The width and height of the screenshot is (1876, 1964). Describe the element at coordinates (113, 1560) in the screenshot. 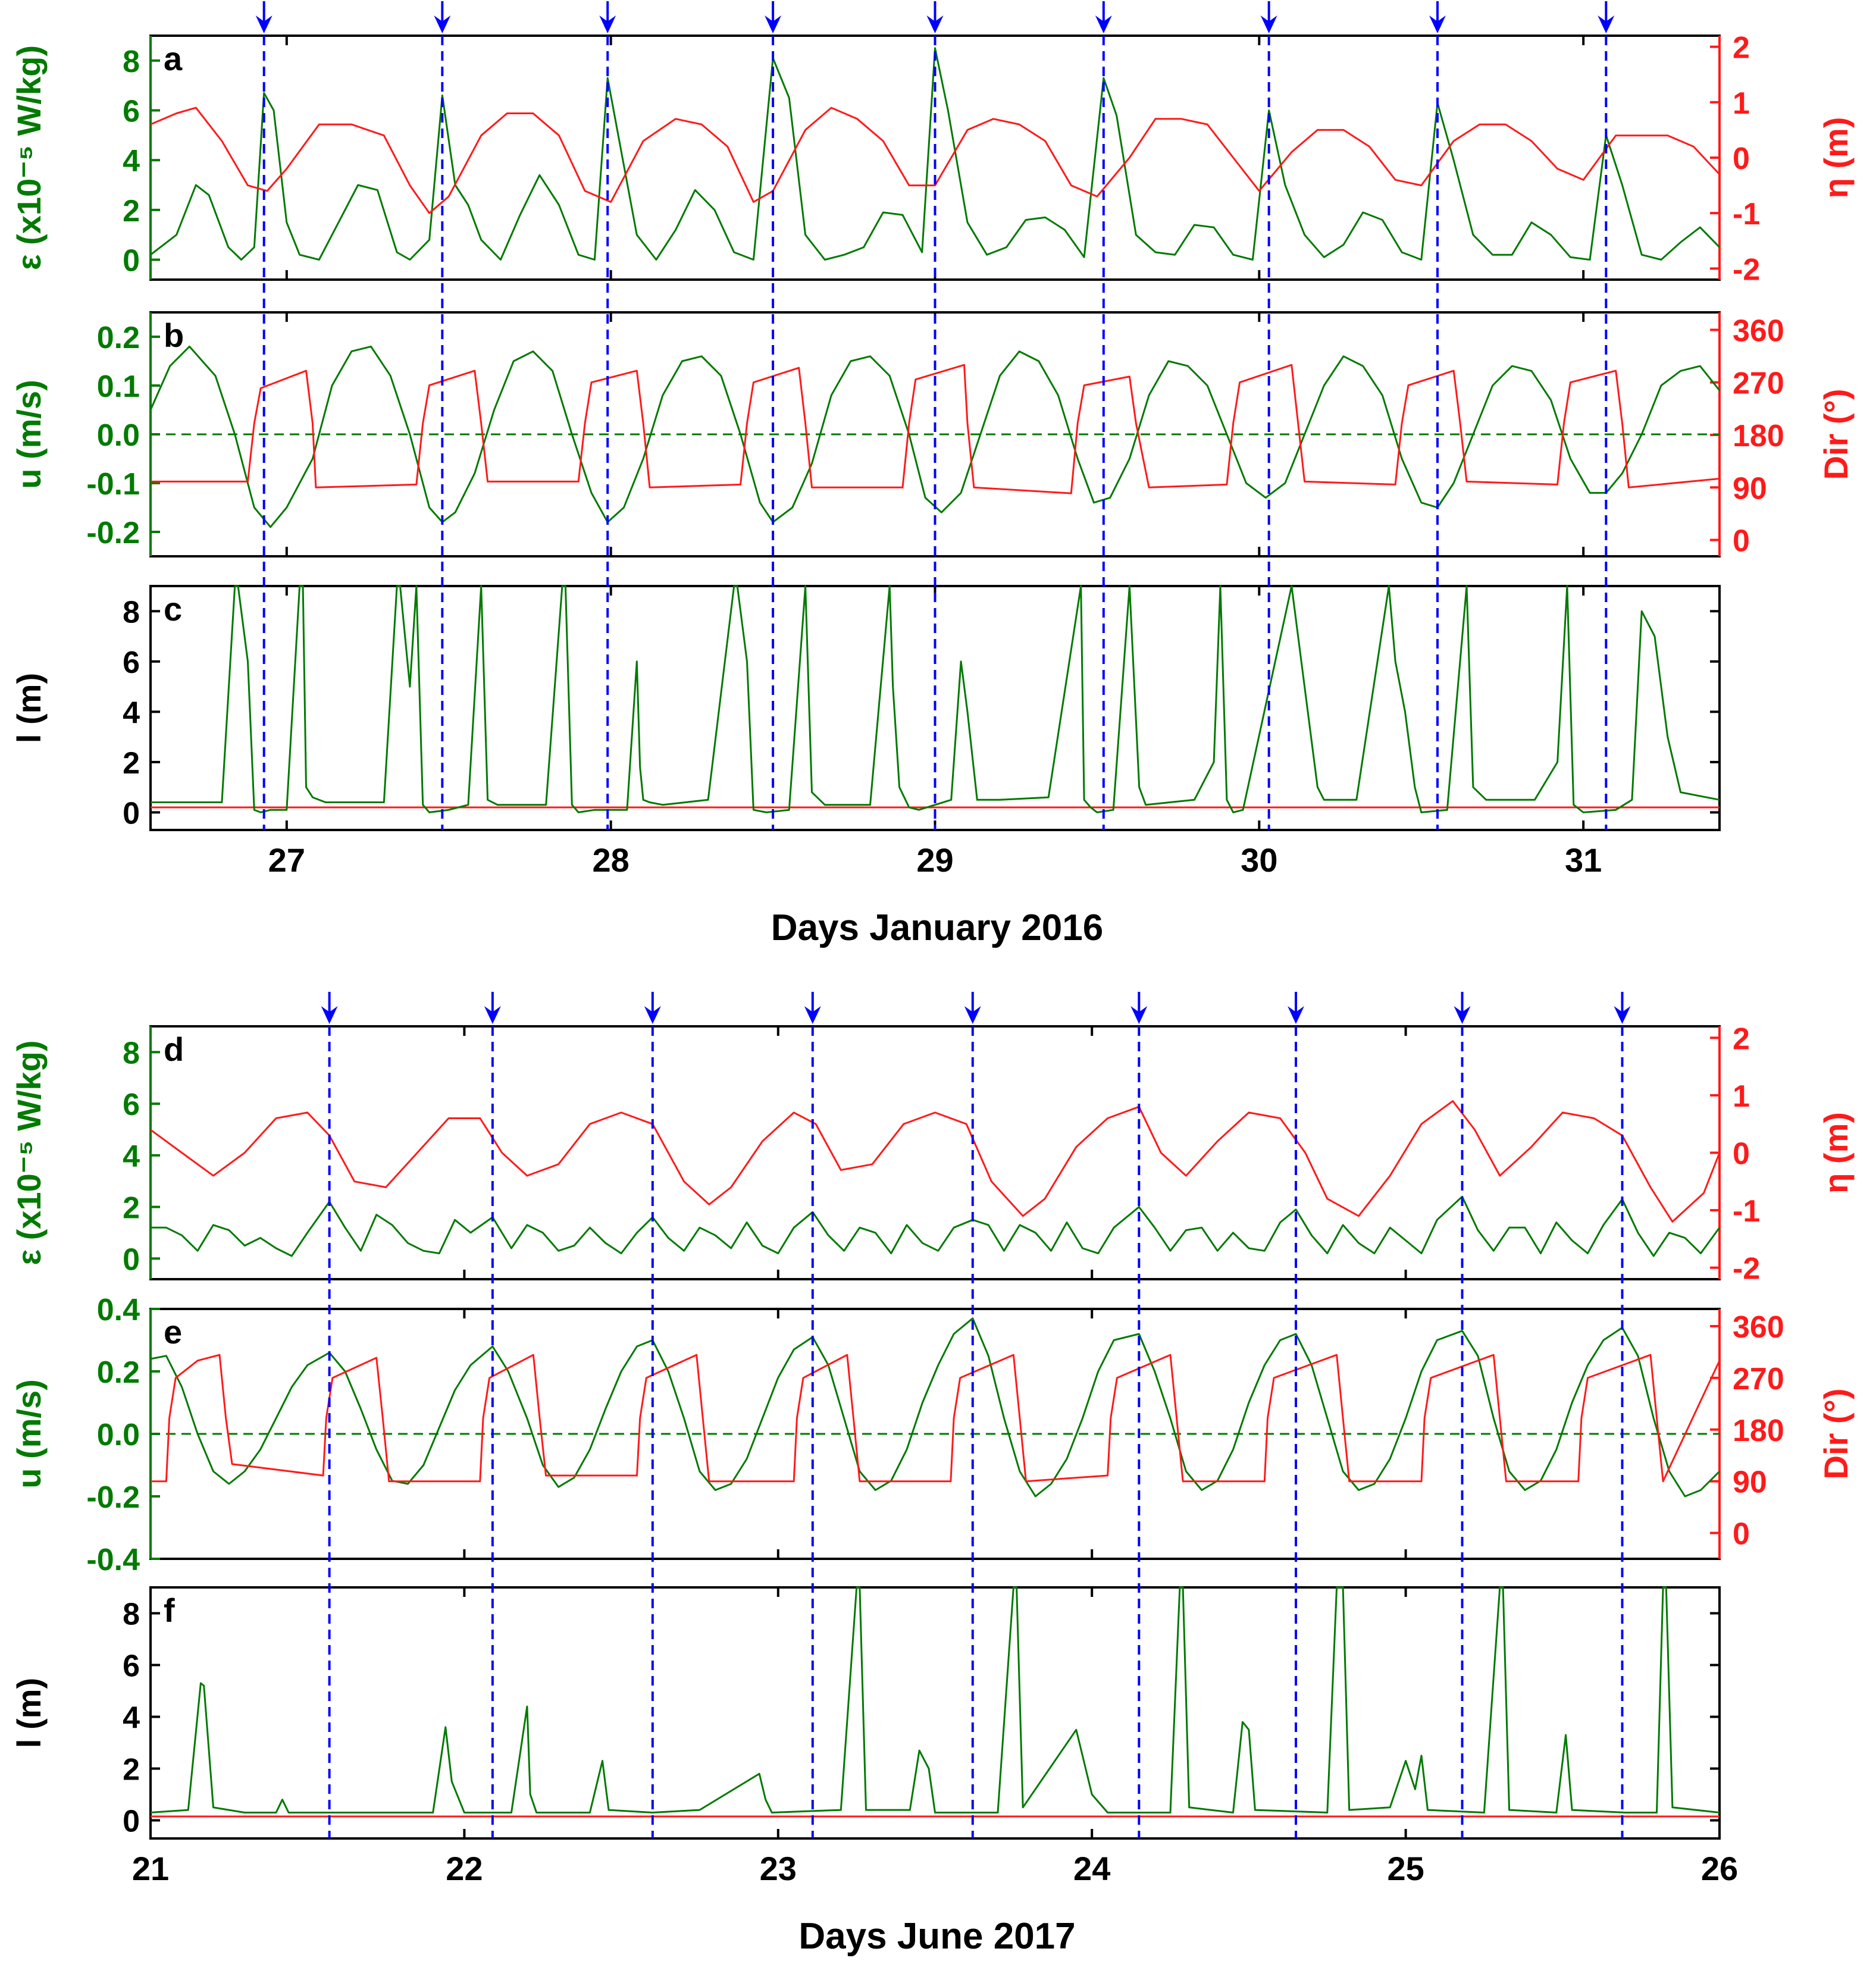

I see `y-tick-label-left: -0.4` at that location.